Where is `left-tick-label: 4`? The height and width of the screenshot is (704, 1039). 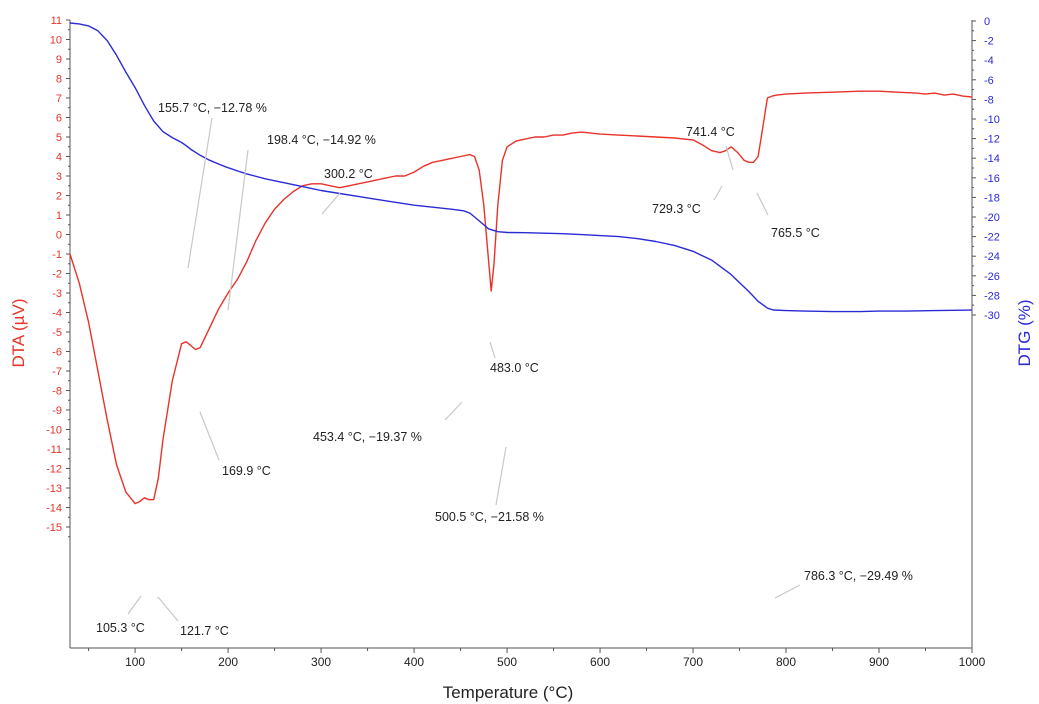
left-tick-label: 4 is located at coordinates (59, 158).